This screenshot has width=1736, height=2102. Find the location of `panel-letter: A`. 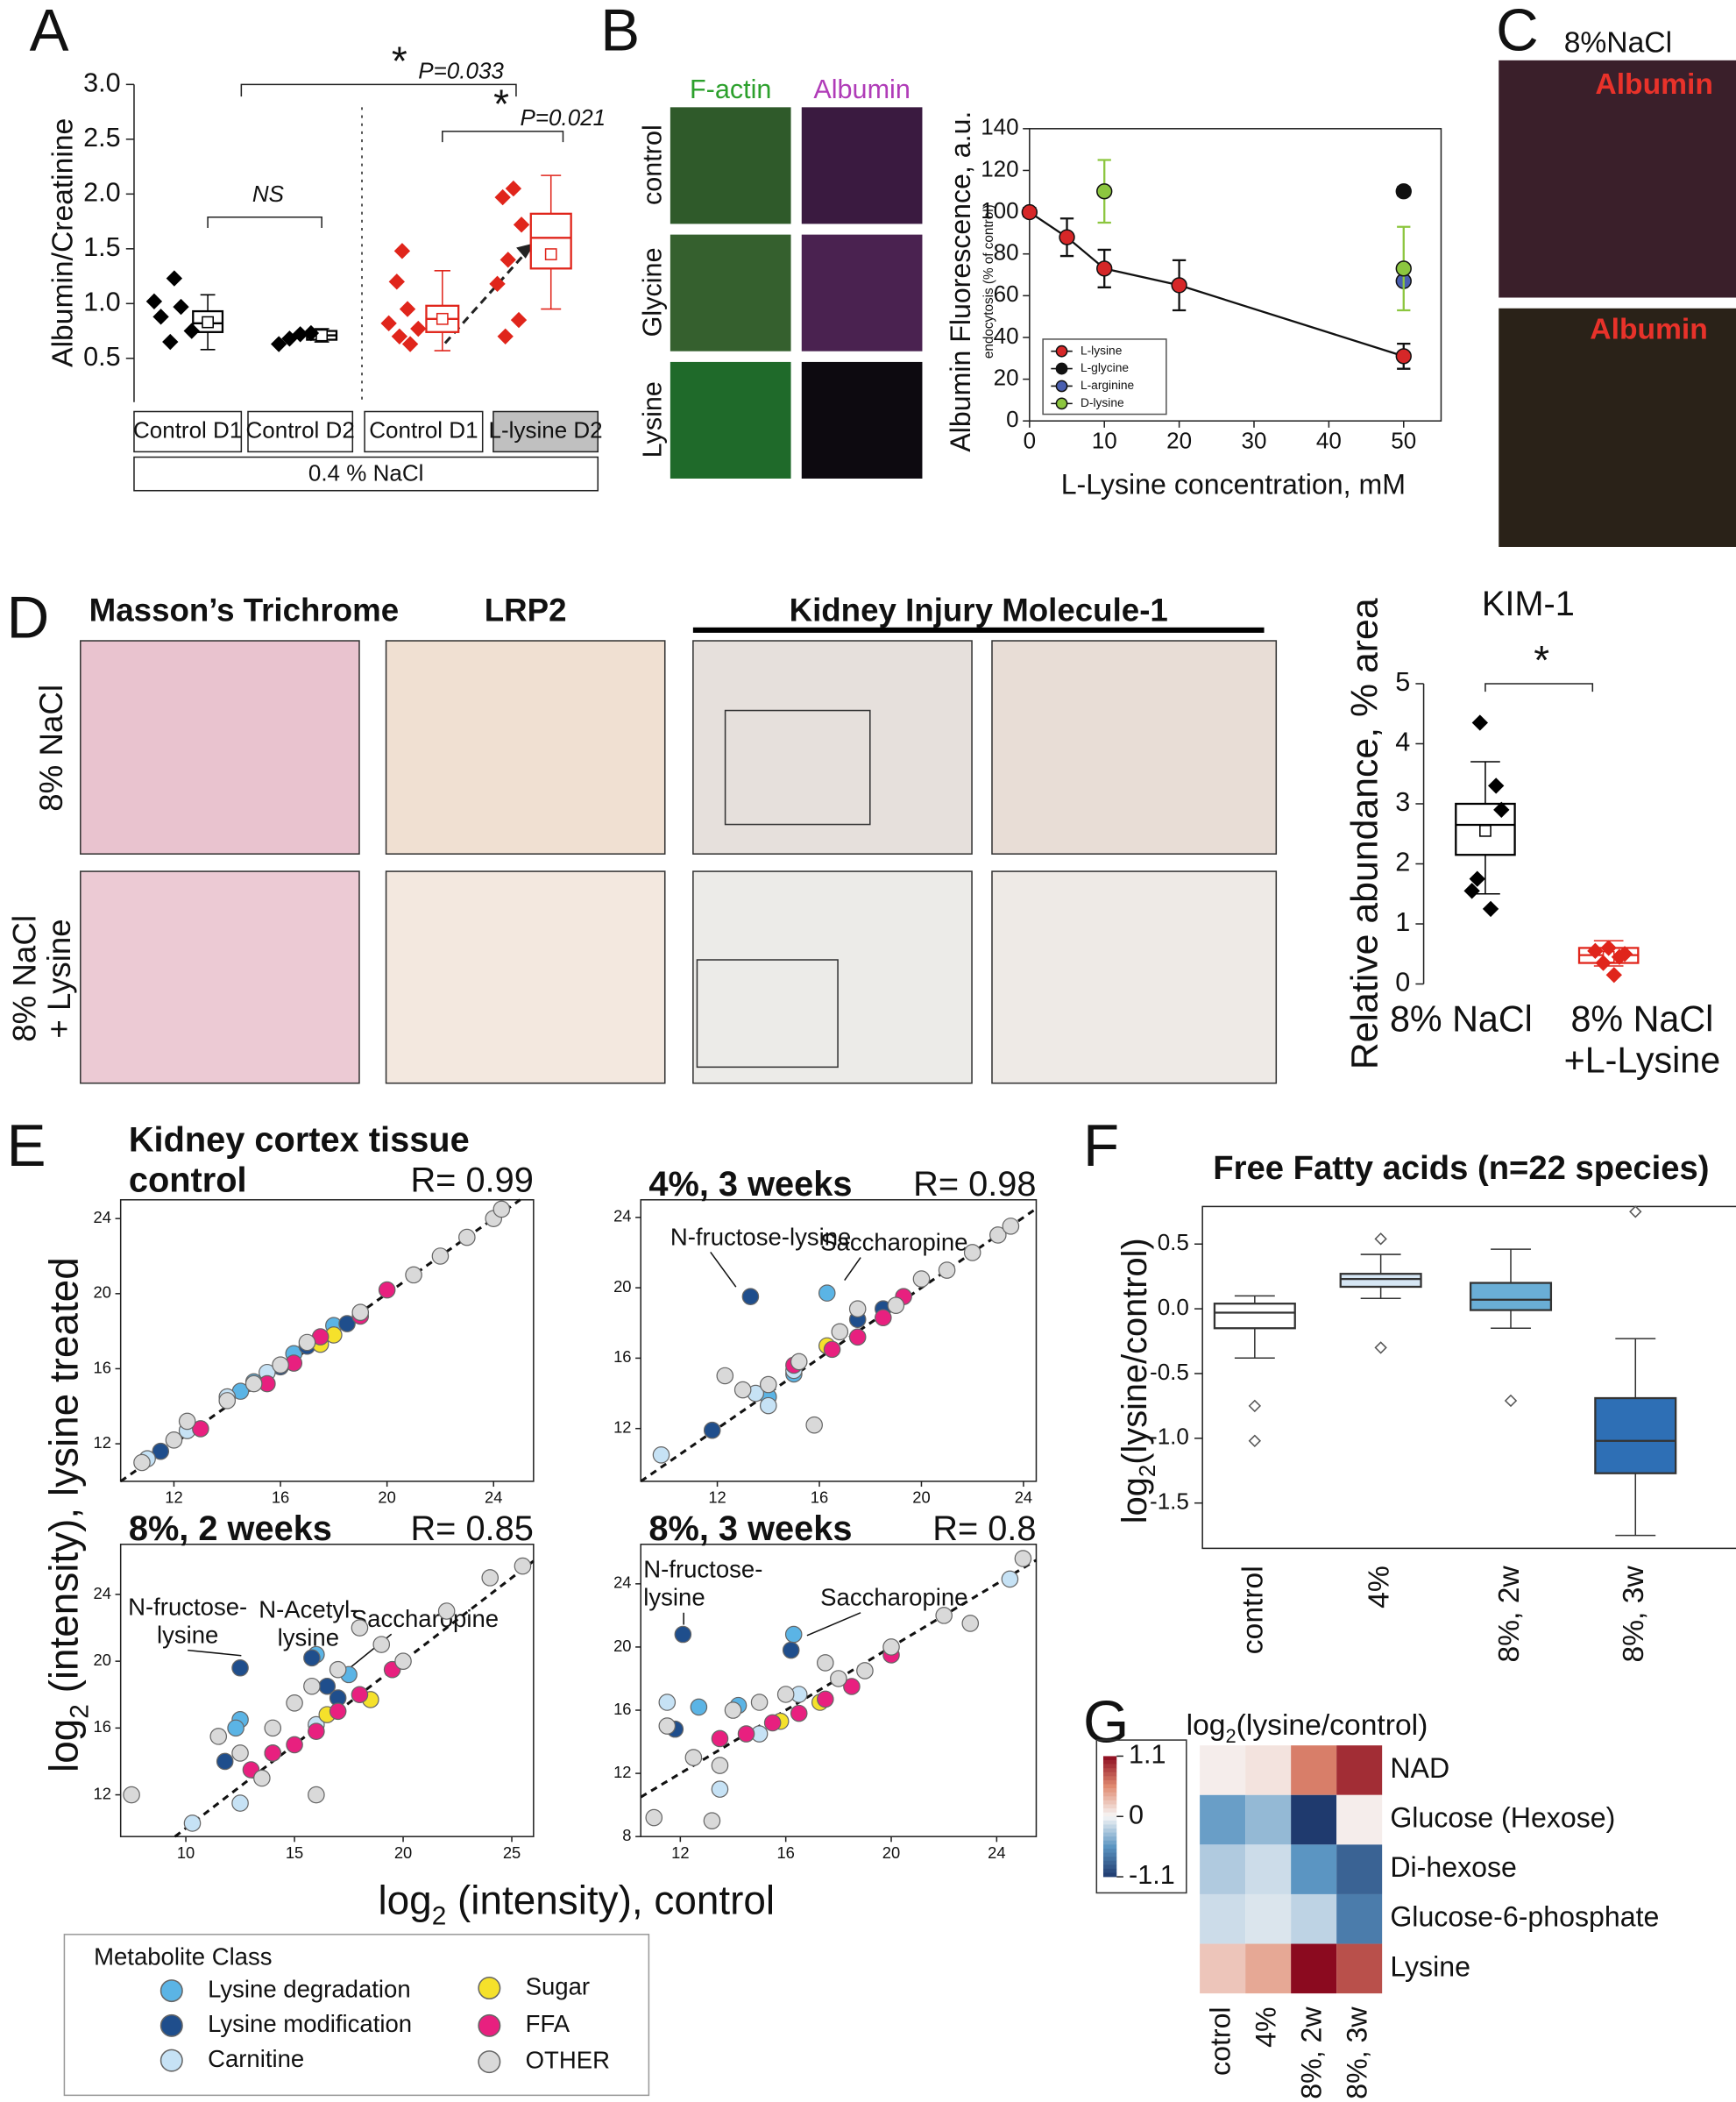

panel-letter: A is located at coordinates (49, 32).